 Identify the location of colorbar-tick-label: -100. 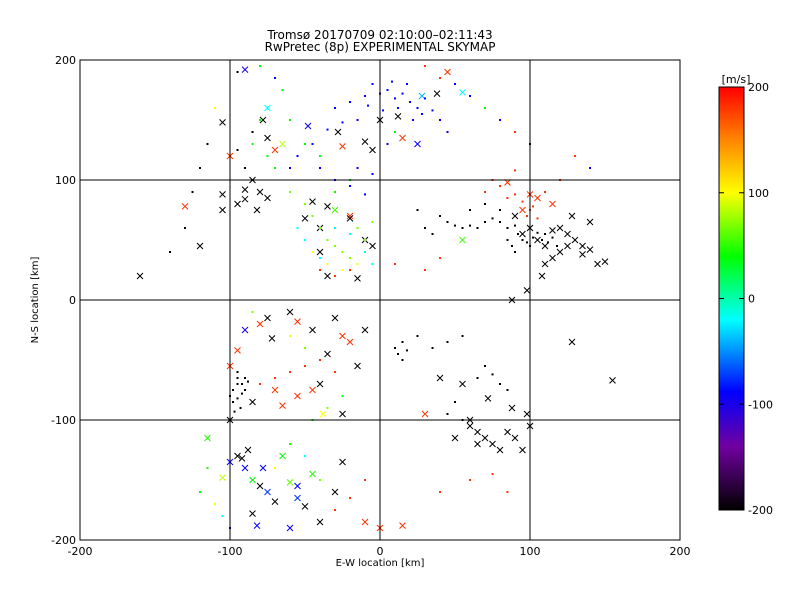
(760, 404).